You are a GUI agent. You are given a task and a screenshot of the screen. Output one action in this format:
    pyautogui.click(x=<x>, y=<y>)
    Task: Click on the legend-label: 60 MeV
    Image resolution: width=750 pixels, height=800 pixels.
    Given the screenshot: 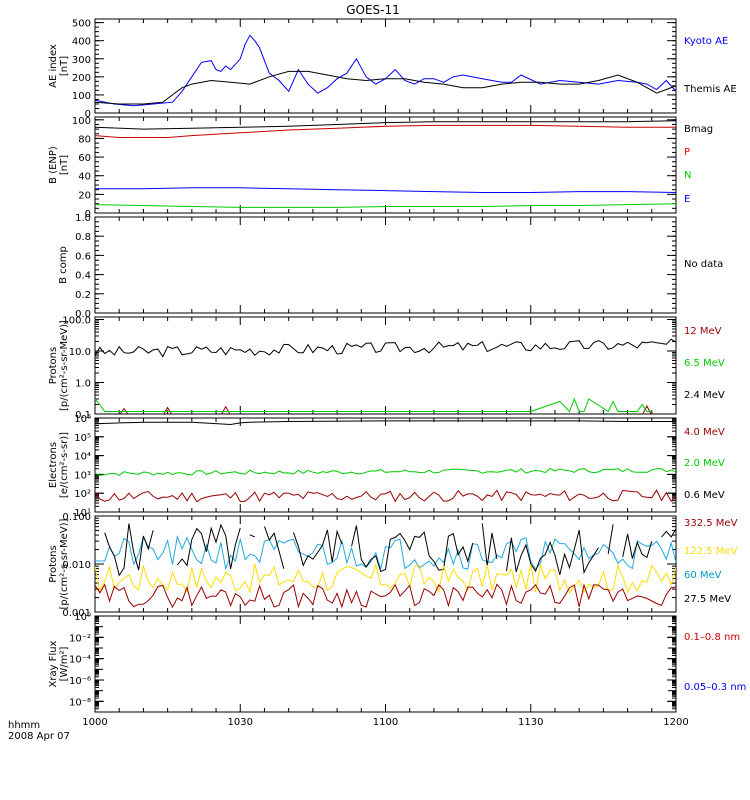 What is the action you would take?
    pyautogui.click(x=703, y=575)
    